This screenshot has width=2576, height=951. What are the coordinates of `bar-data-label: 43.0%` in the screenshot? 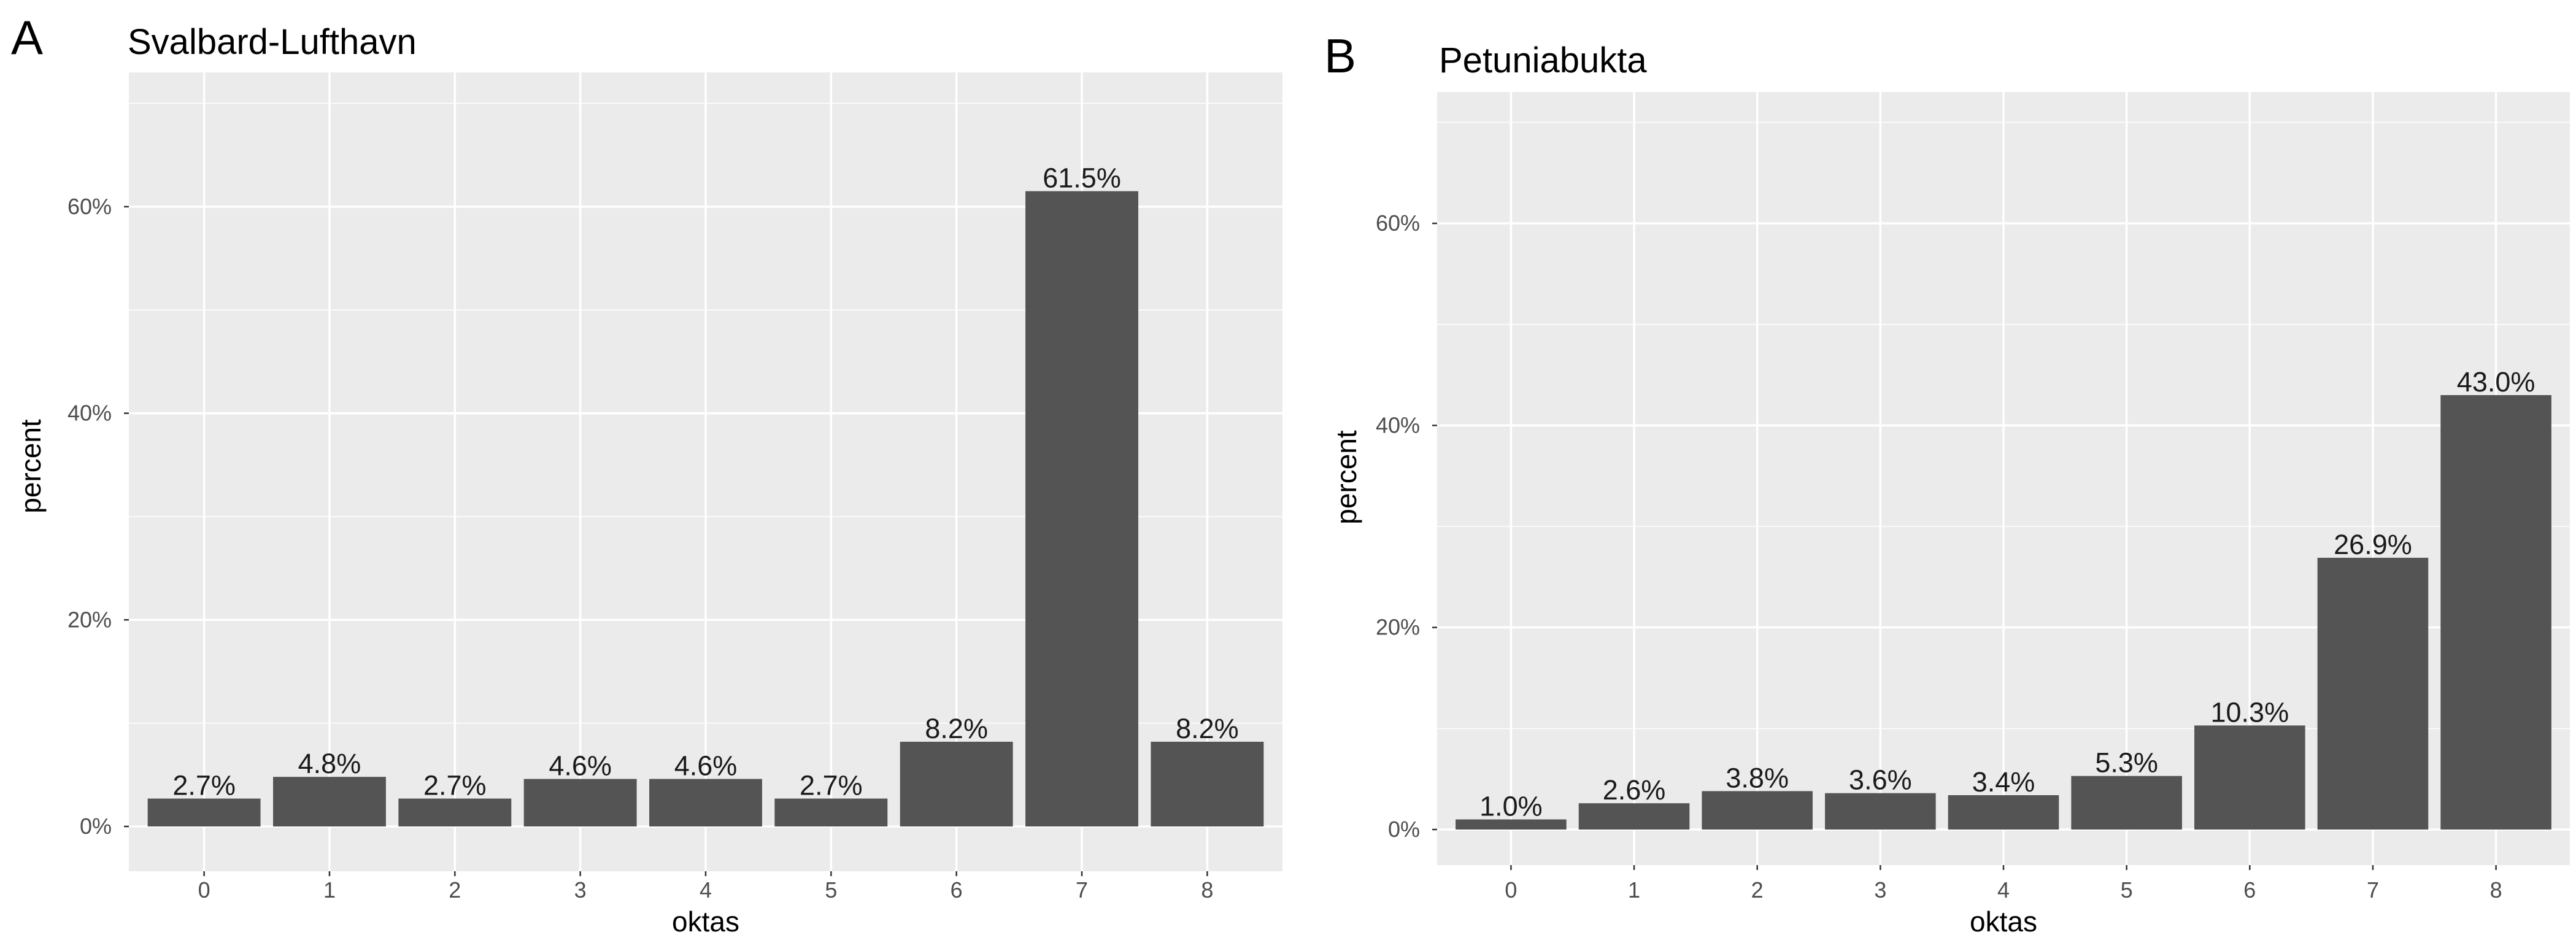 It's located at (2496, 382).